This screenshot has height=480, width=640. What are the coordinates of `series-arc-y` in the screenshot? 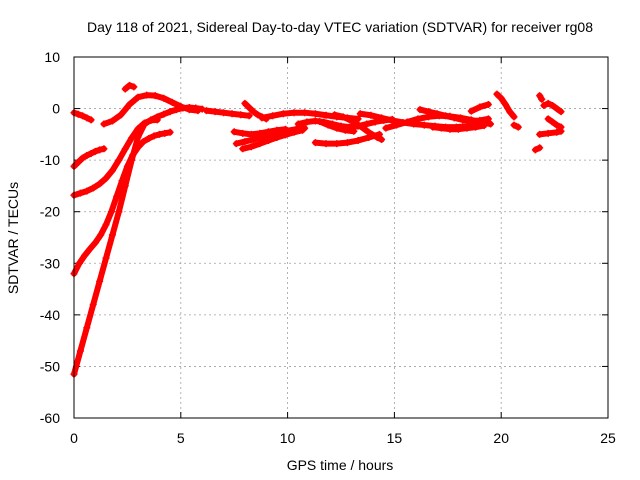 It's located at (541, 97).